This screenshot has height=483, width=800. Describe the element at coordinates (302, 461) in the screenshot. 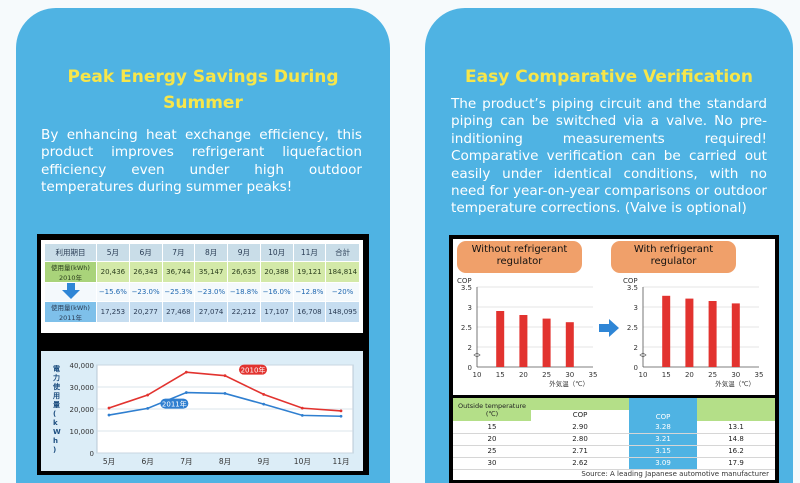

I see `x-tick-label: 10月` at that location.